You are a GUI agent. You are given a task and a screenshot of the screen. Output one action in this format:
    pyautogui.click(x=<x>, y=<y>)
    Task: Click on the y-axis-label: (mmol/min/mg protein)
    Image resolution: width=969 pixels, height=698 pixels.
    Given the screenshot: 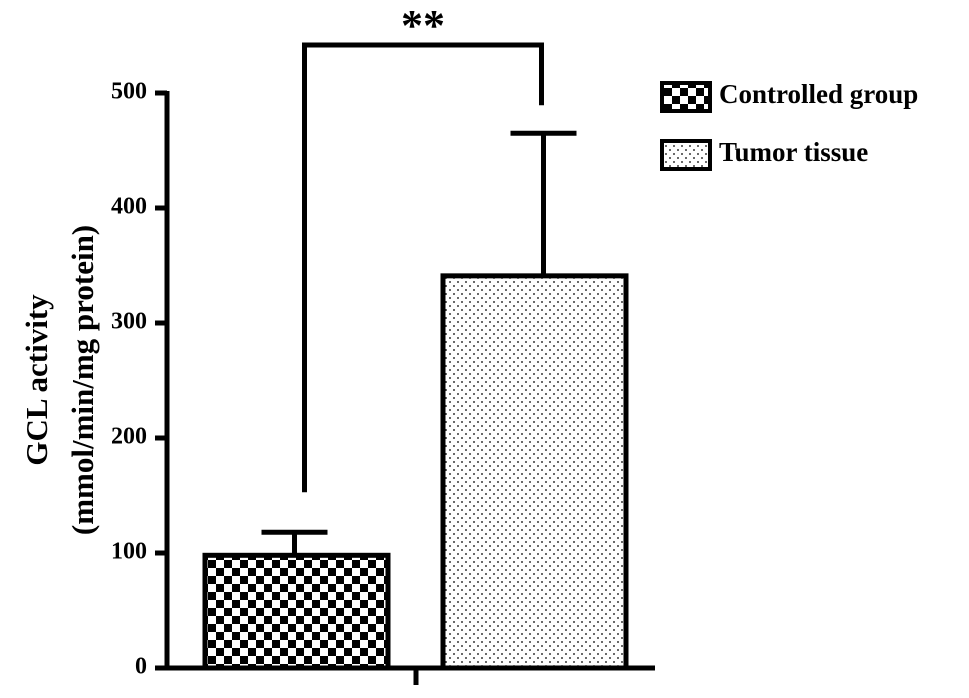 What is the action you would take?
    pyautogui.click(x=82, y=380)
    